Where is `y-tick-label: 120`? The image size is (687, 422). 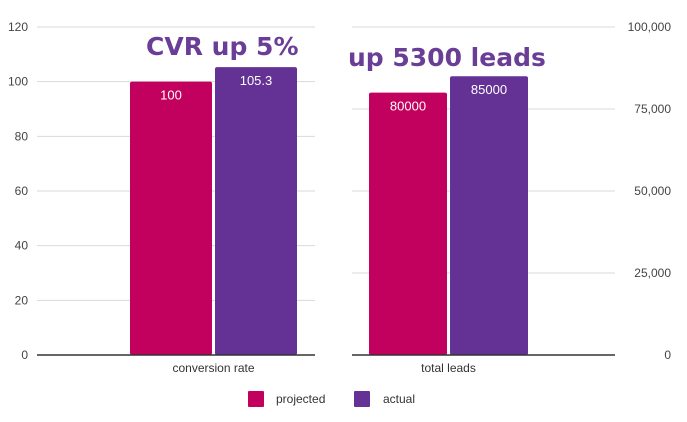
y-tick-label: 120 is located at coordinates (18, 27).